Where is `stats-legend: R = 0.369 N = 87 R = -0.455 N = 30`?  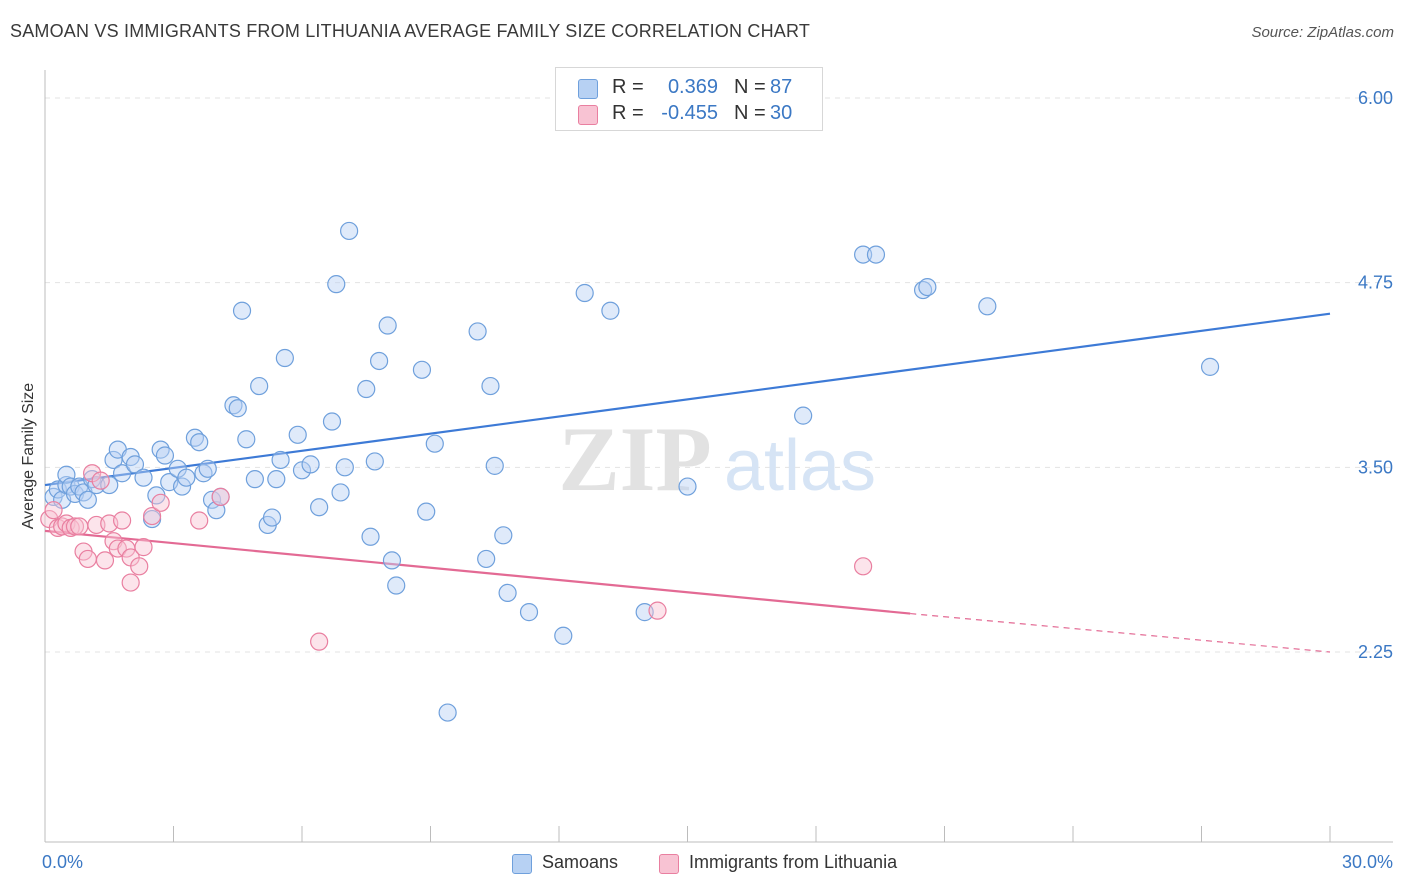 stats-legend: R = 0.369 N = 87 R = -0.455 N = 30 is located at coordinates (689, 99).